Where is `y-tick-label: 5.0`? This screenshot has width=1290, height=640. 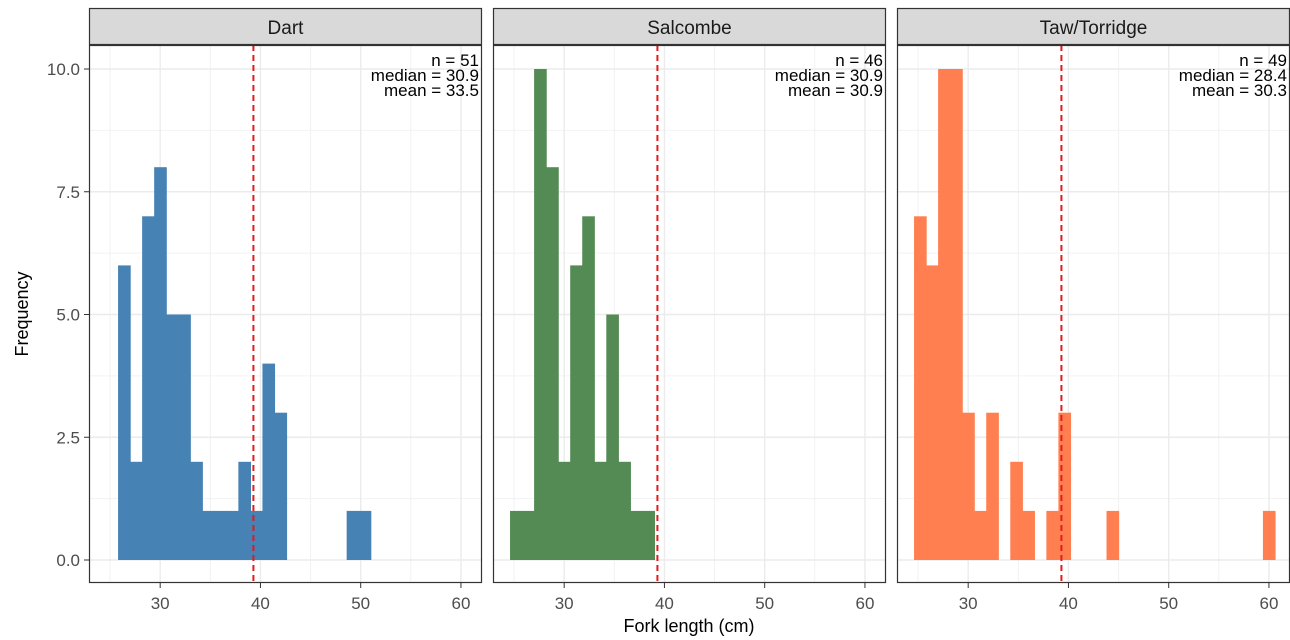 y-tick-label: 5.0 is located at coordinates (68, 315).